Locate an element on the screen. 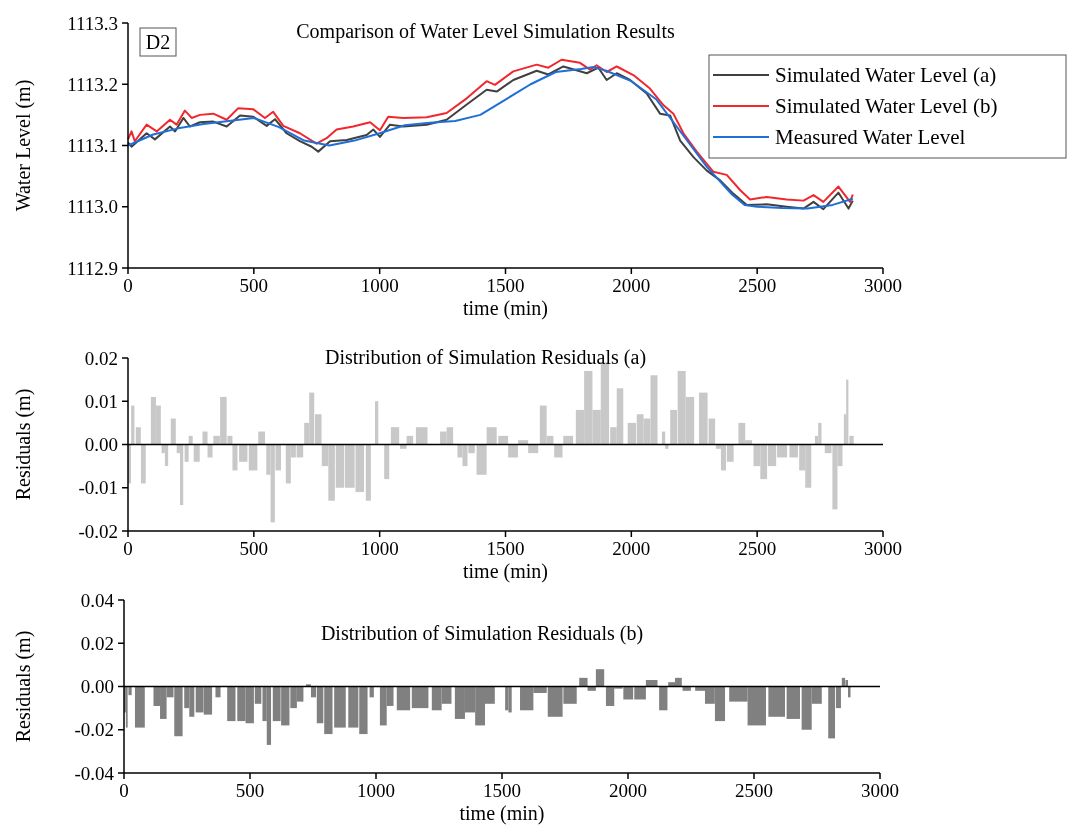  y-tick-label: 0.01 is located at coordinates (101, 401).